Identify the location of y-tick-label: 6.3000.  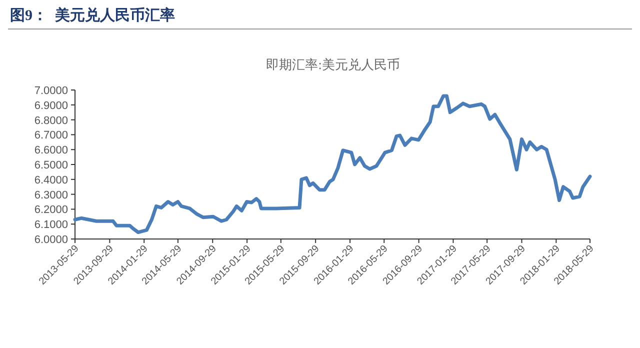
(51, 195).